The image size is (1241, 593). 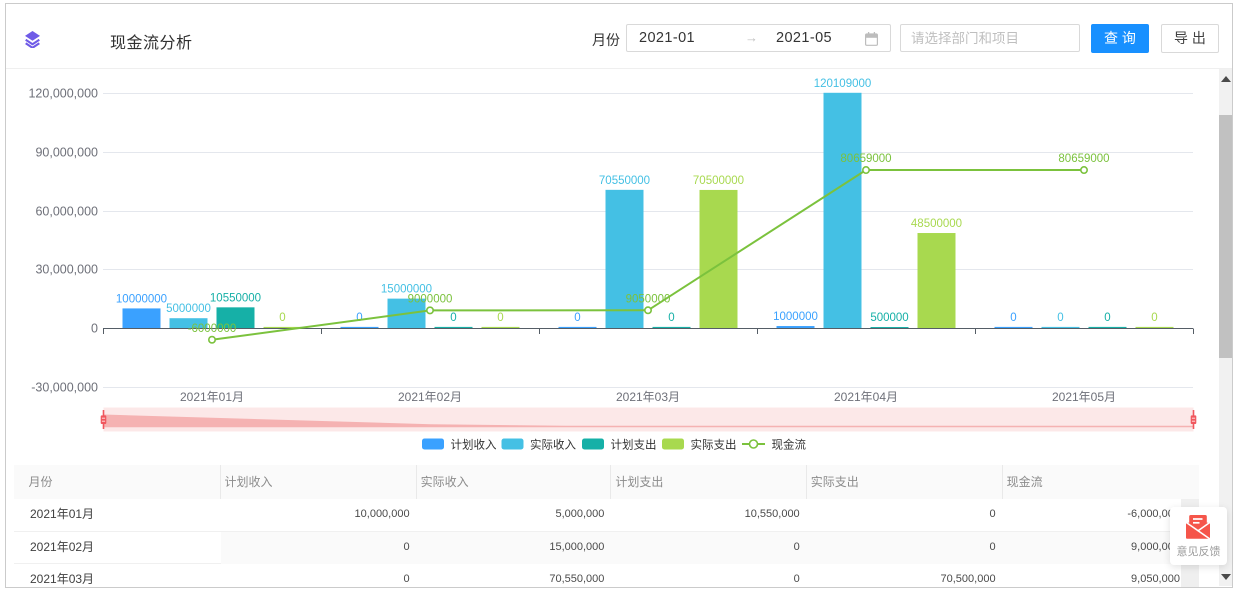 I want to click on svg-text: 500000, so click(x=889, y=318).